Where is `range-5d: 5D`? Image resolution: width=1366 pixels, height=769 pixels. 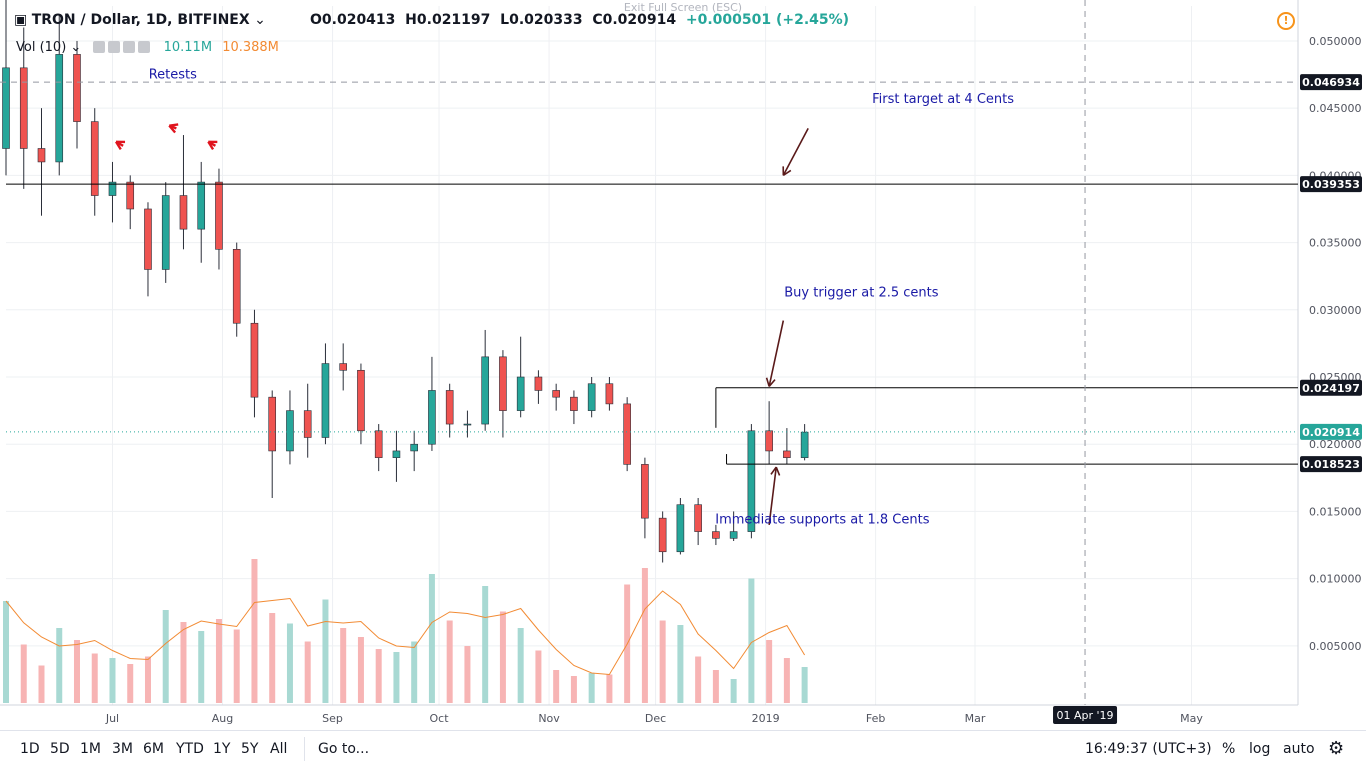
range-5d: 5D is located at coordinates (60, 749).